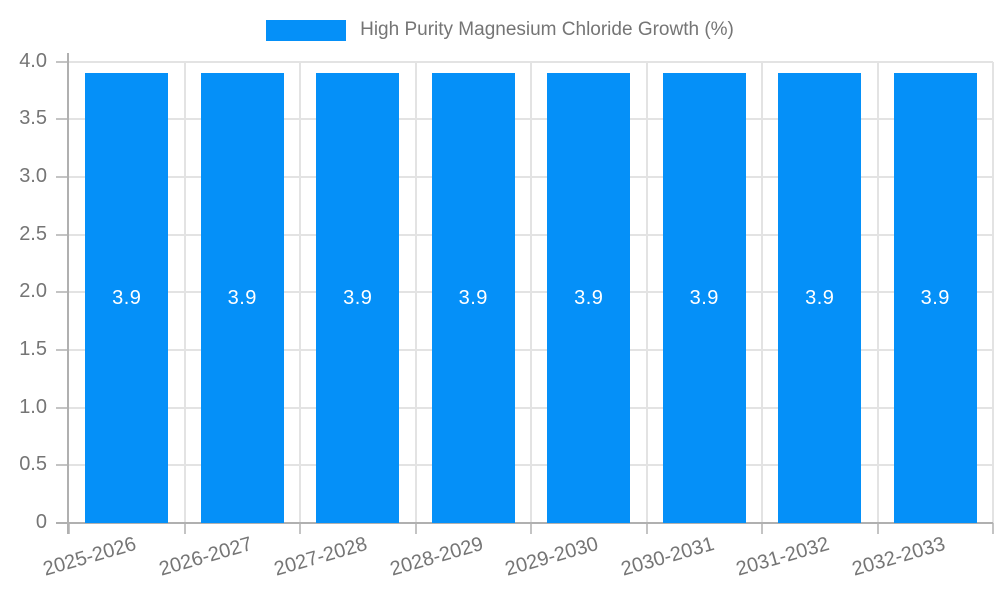  What do you see at coordinates (782, 557) in the screenshot?
I see `x-axis-label: 2031-2032` at bounding box center [782, 557].